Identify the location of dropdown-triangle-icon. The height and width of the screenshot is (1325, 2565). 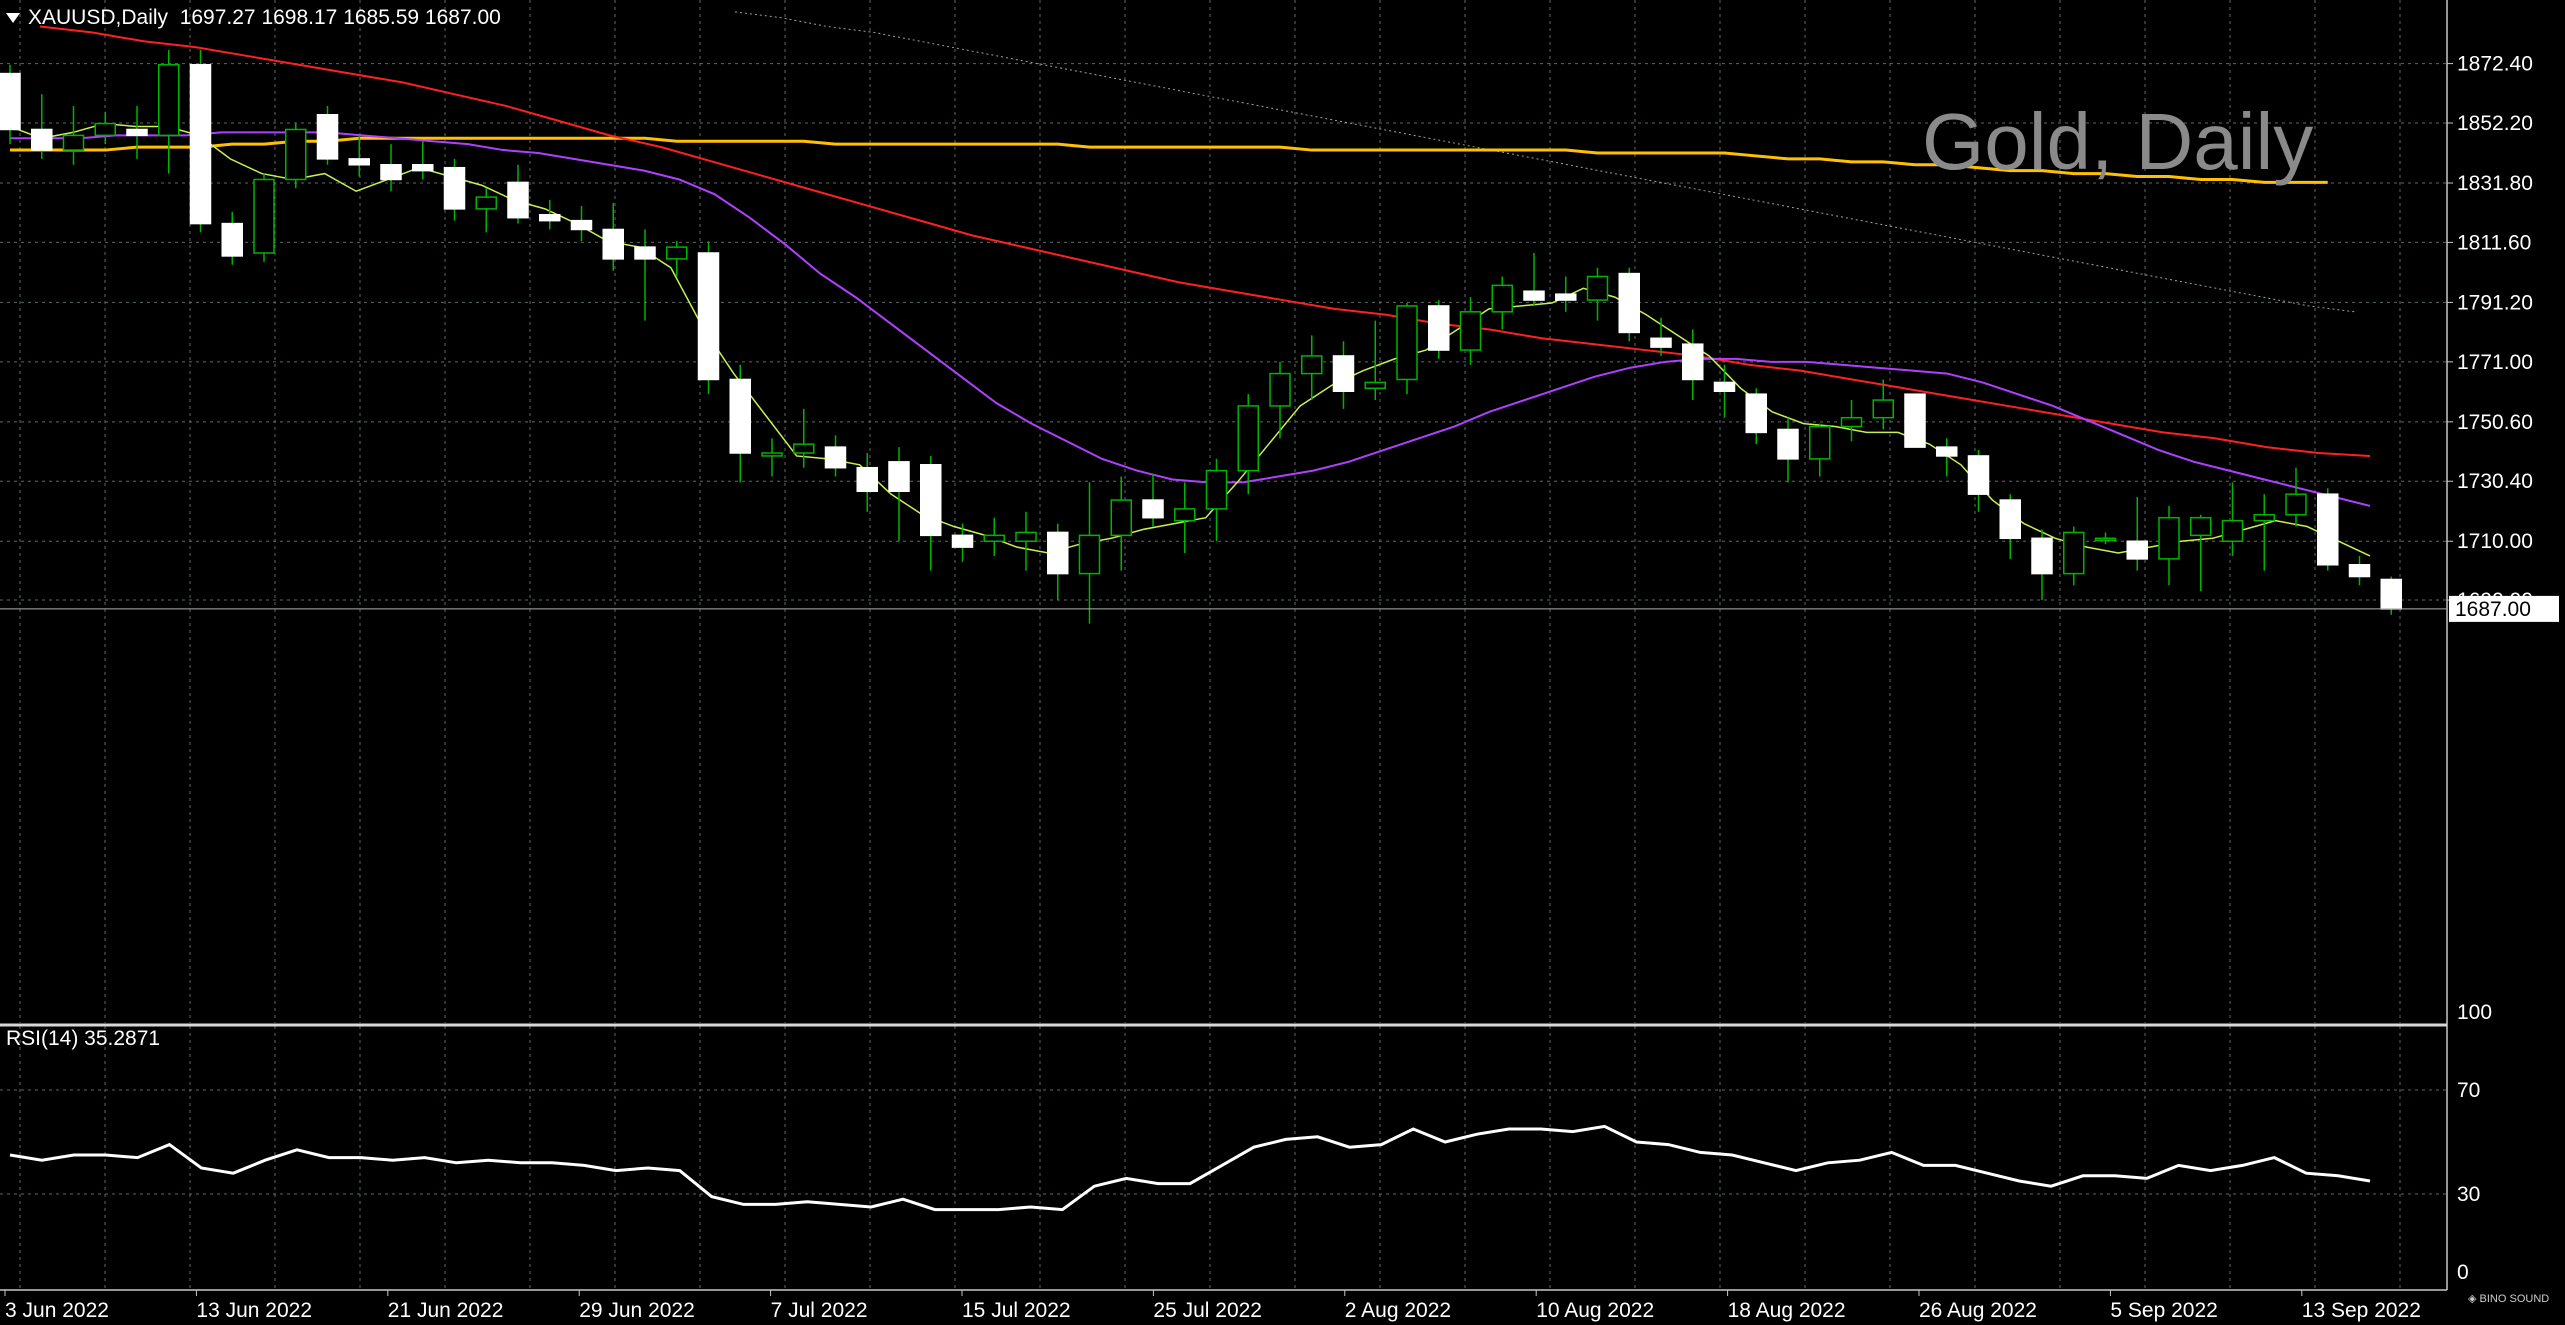
(13, 18).